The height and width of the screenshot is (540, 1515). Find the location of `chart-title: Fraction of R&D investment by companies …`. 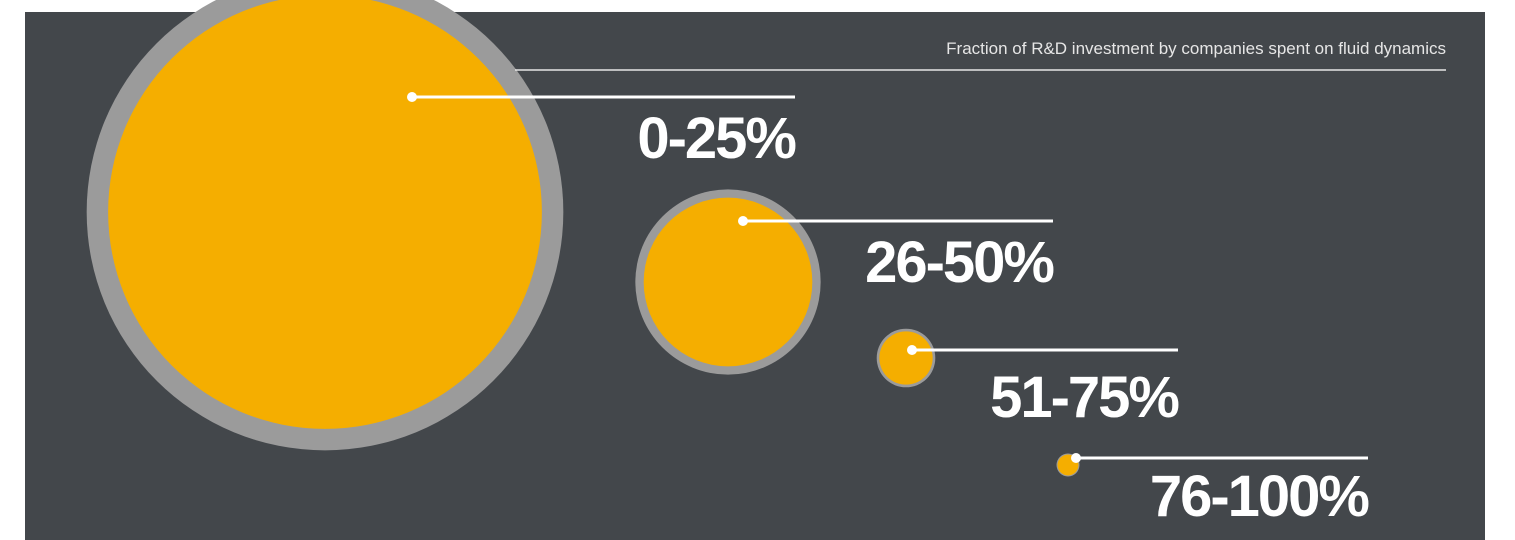

chart-title: Fraction of R&D investment by companies … is located at coordinates (1196, 48).